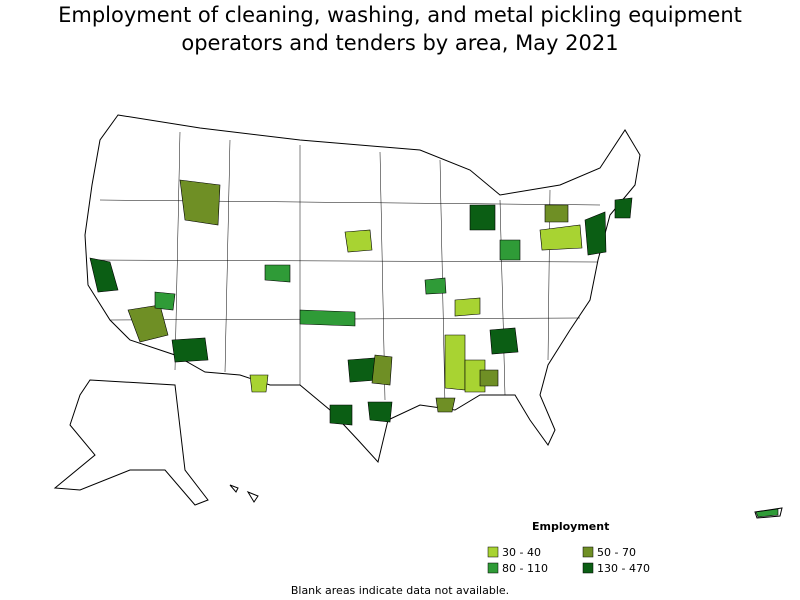 The image size is (800, 600). What do you see at coordinates (399, 43) in the screenshot?
I see `title: operators and tenders by area, May 2021` at bounding box center [399, 43].